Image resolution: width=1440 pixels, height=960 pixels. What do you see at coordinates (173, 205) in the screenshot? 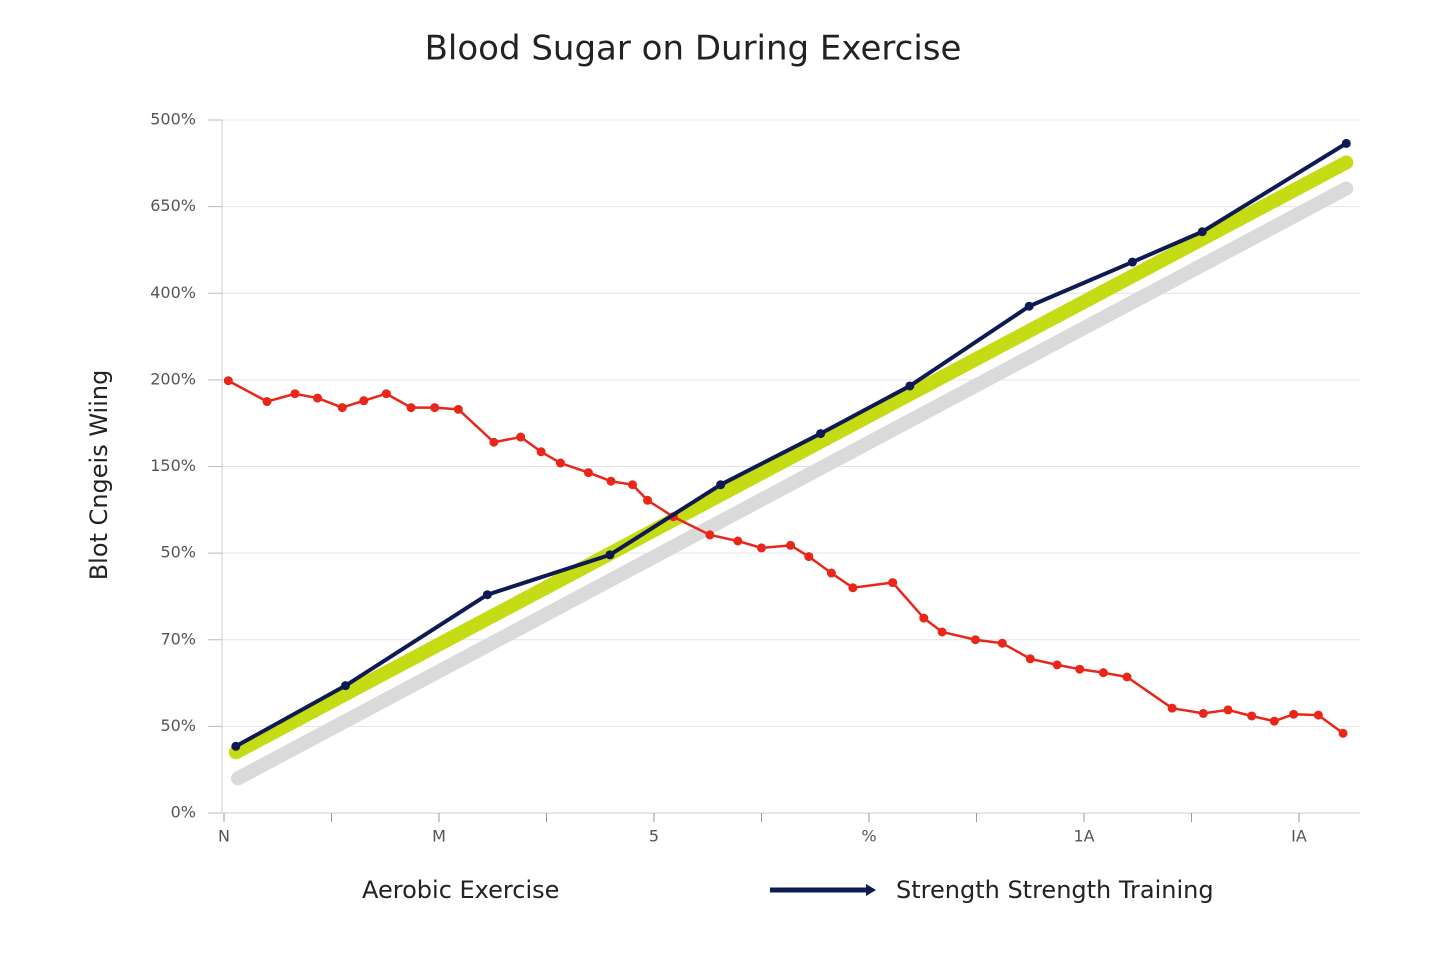
I see `y-tick-label: 650%` at bounding box center [173, 205].